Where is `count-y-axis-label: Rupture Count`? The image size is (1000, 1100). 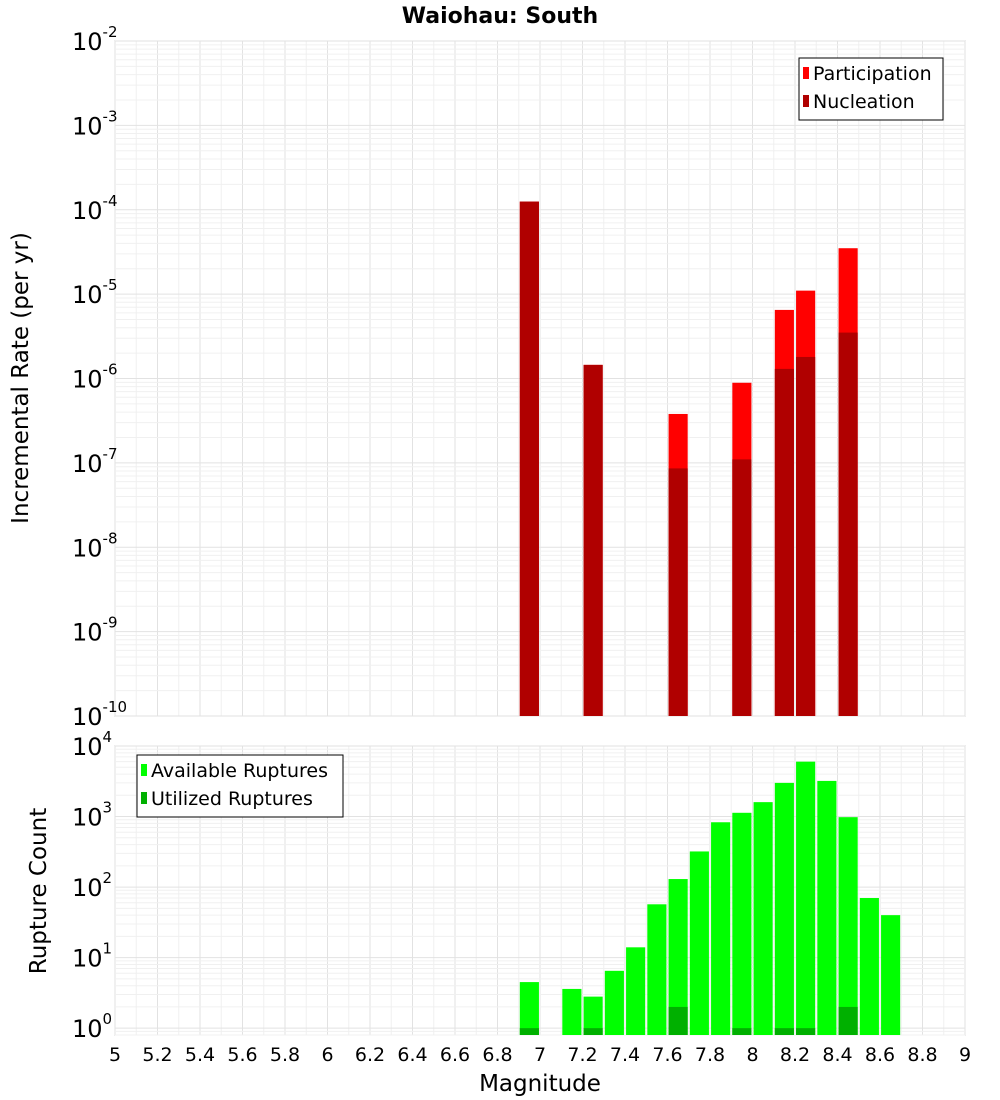
count-y-axis-label: Rupture Count is located at coordinates (39, 891).